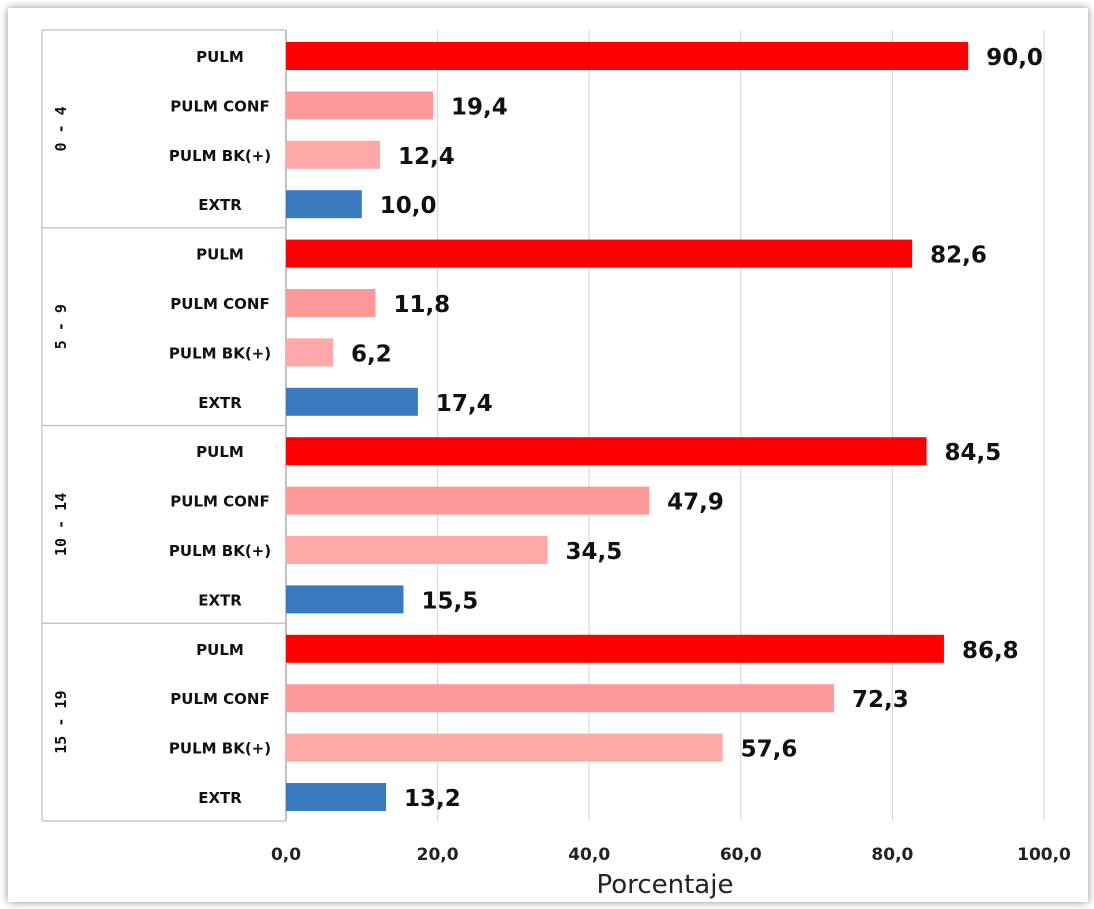  Describe the element at coordinates (1044, 855) in the screenshot. I see `x-tick-label: 100,0` at that location.